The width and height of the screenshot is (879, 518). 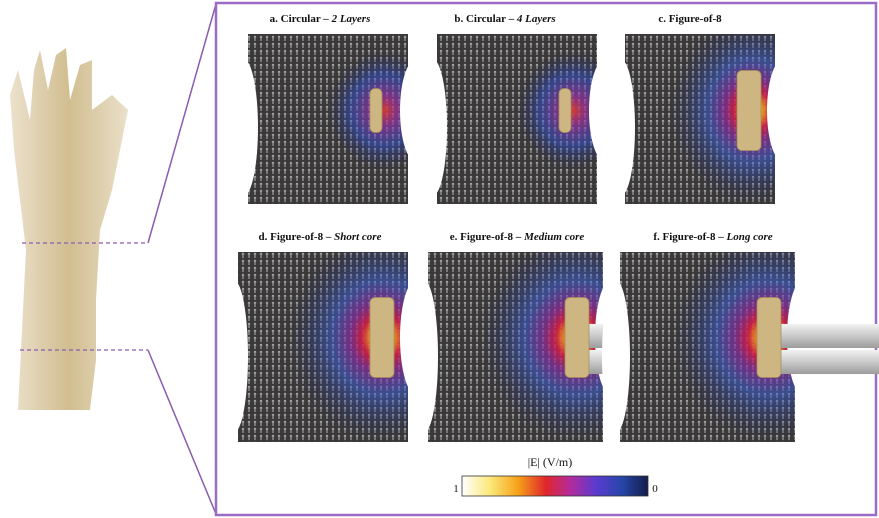 What do you see at coordinates (553, 237) in the screenshot?
I see `panel-emphasis: Medium core` at bounding box center [553, 237].